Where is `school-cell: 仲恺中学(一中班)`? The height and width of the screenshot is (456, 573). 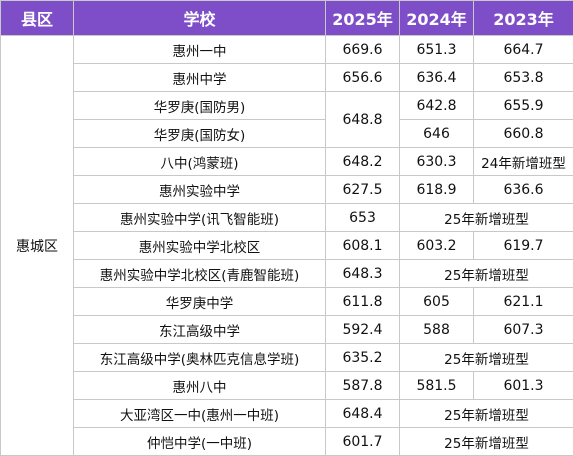
school-cell: 仲恺中学(一中班) is located at coordinates (200, 442).